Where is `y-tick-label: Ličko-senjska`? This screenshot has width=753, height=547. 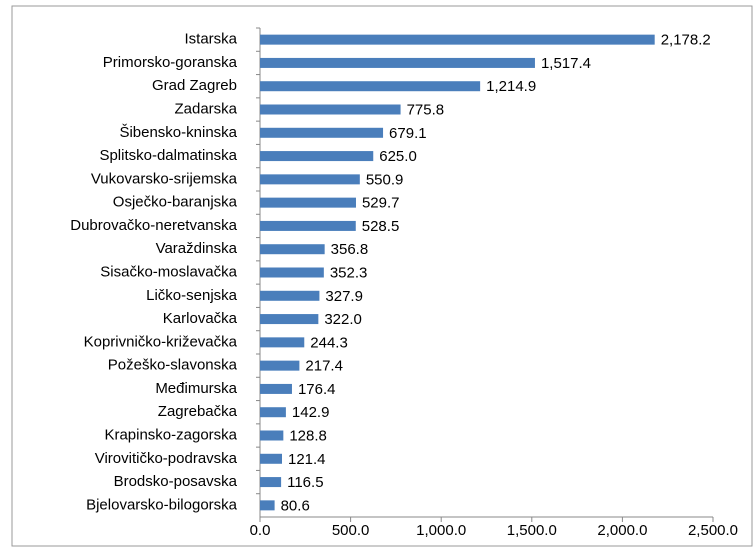 y-tick-label: Ličko-senjska is located at coordinates (192, 295).